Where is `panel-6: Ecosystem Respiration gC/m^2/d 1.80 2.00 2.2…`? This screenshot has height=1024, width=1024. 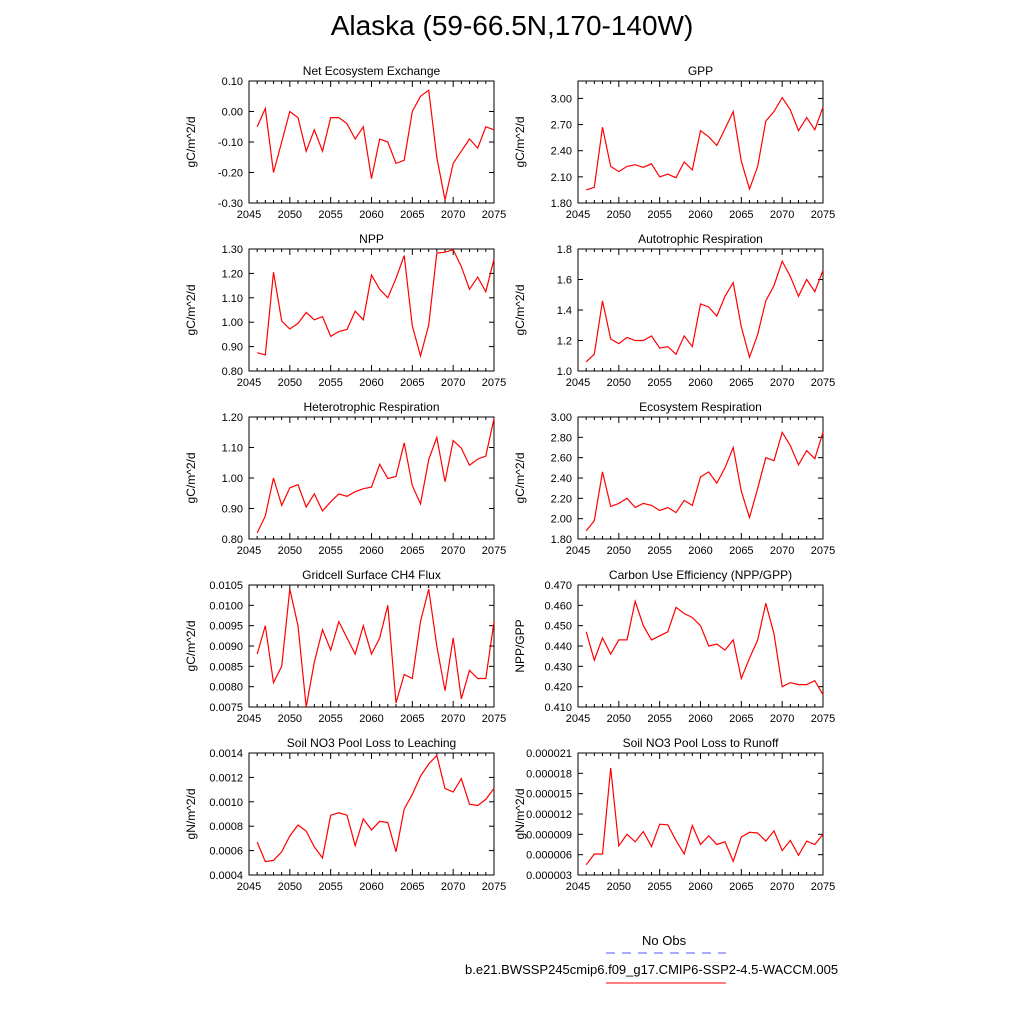 panel-6: Ecosystem Respiration gC/m^2/d 1.80 2.00 2.2… is located at coordinates (674, 478).